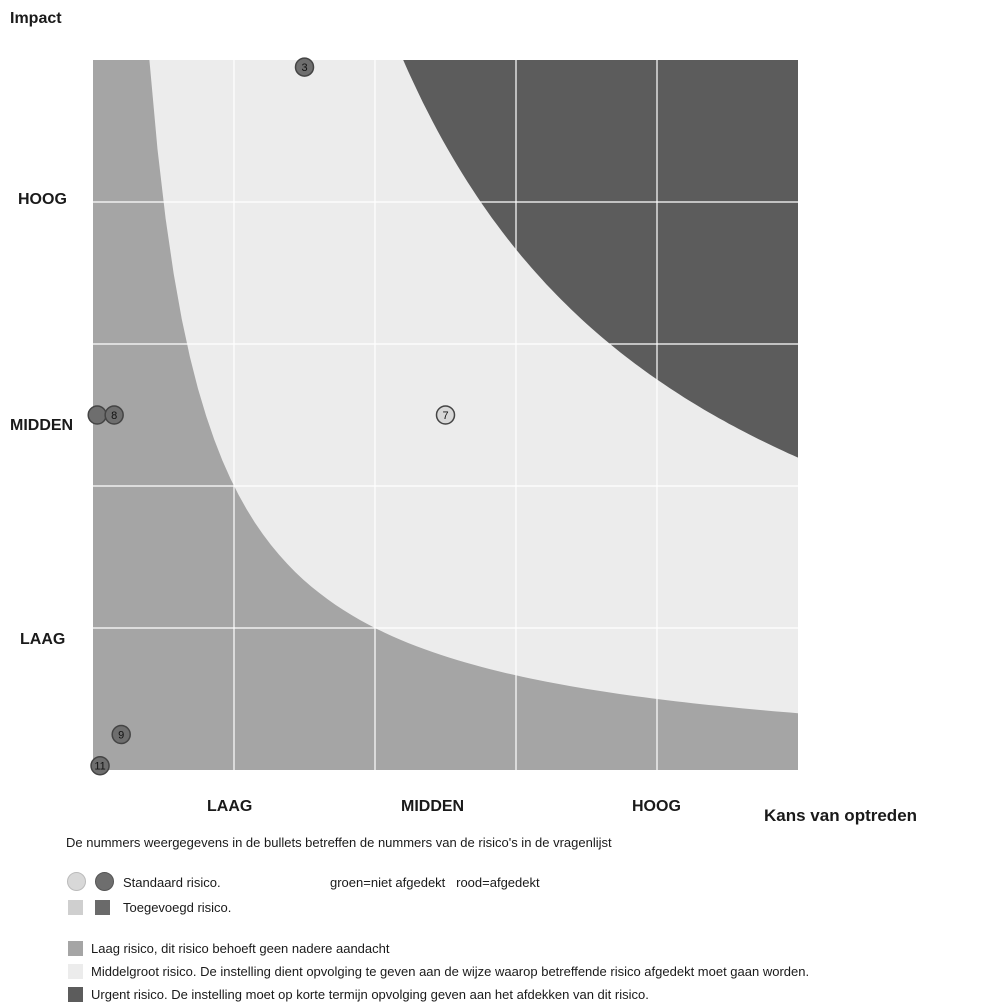 The image size is (1003, 1007). I want to click on legend-toegevoegd-dark-swatch, so click(102, 907).